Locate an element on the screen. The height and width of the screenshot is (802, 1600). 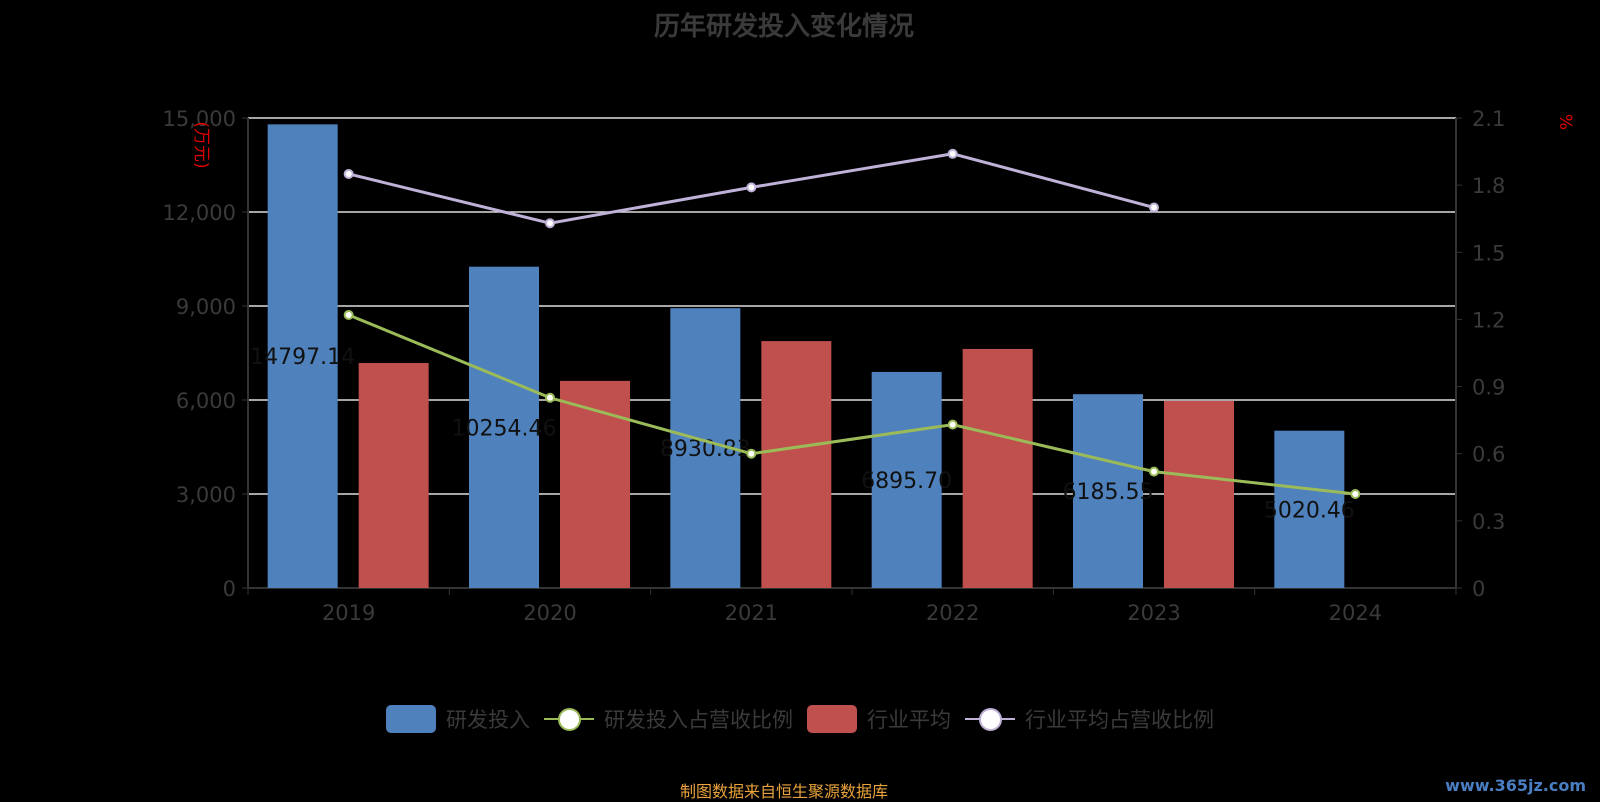
y-tick-label: 3,000 is located at coordinates (206, 495).